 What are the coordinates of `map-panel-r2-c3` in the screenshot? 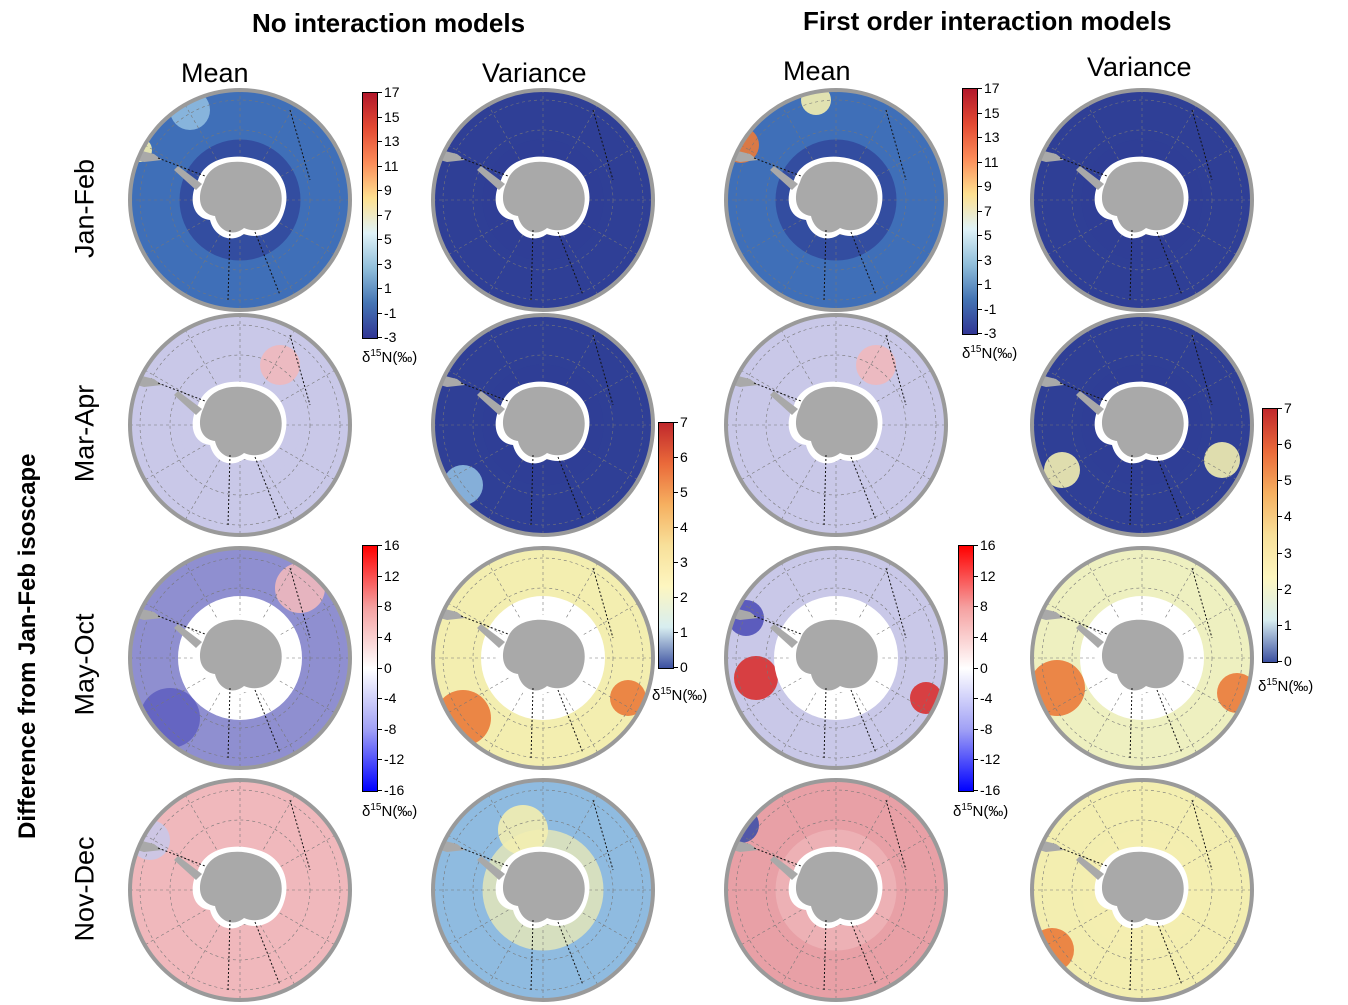 It's located at (836, 425).